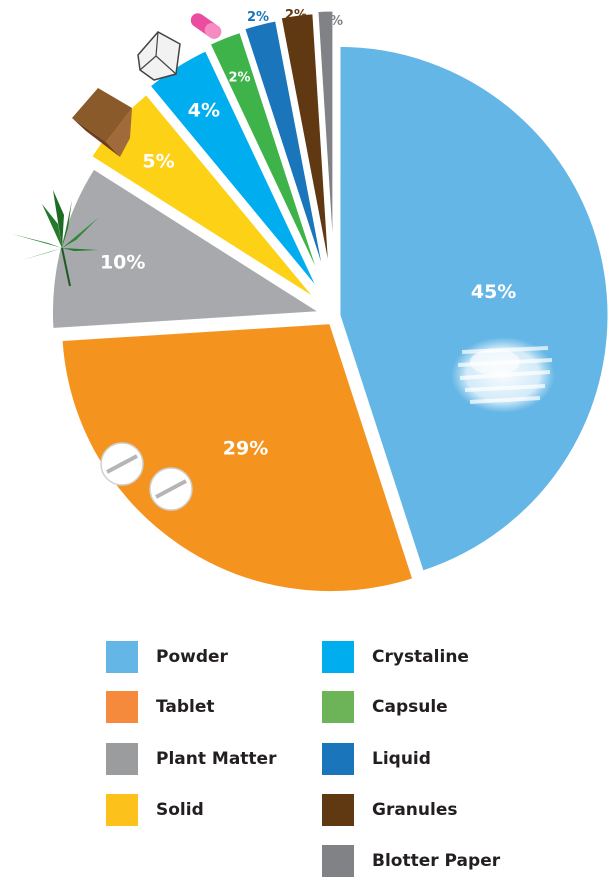  What do you see at coordinates (245, 449) in the screenshot?
I see `slice-value-label-tablet: 29%` at bounding box center [245, 449].